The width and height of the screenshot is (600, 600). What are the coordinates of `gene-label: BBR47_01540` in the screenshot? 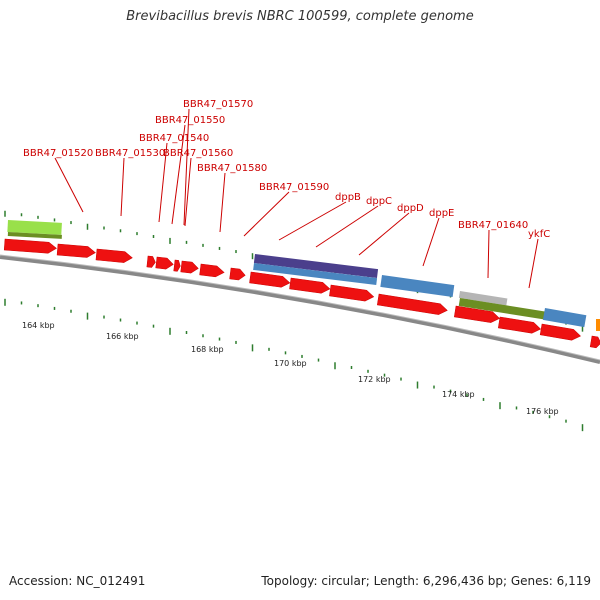 It's located at (174, 138).